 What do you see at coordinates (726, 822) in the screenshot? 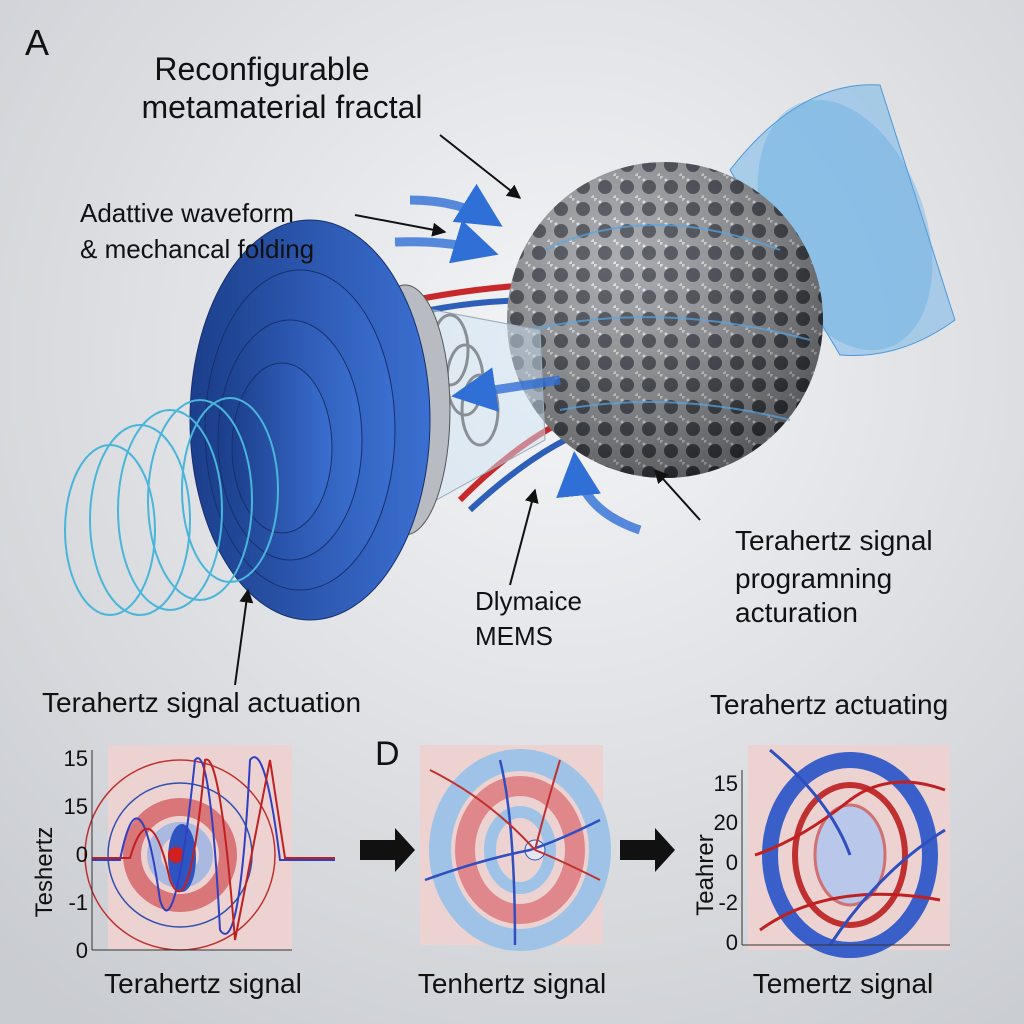
I see `tick-label: 20` at bounding box center [726, 822].